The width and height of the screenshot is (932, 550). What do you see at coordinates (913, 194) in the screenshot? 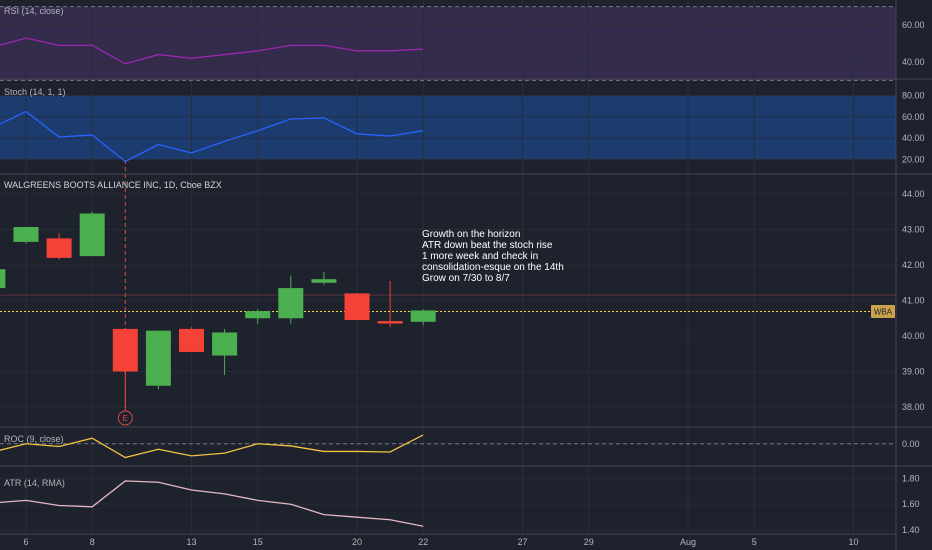
I see `price-axis-tick-label: 44.00` at bounding box center [913, 194].